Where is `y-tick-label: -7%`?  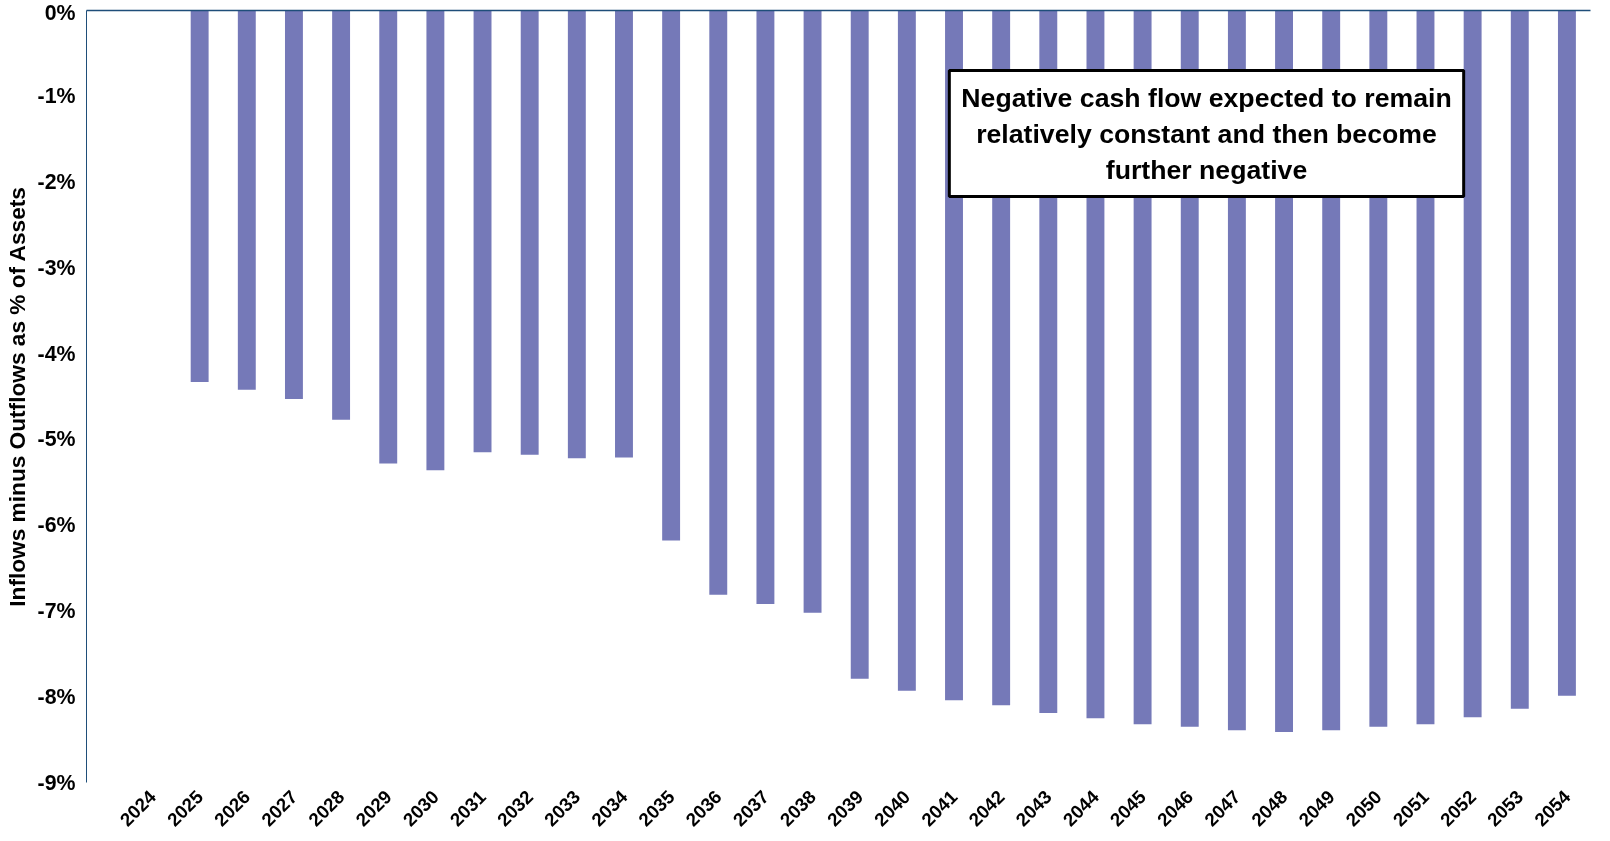
y-tick-label: -7% is located at coordinates (56, 610).